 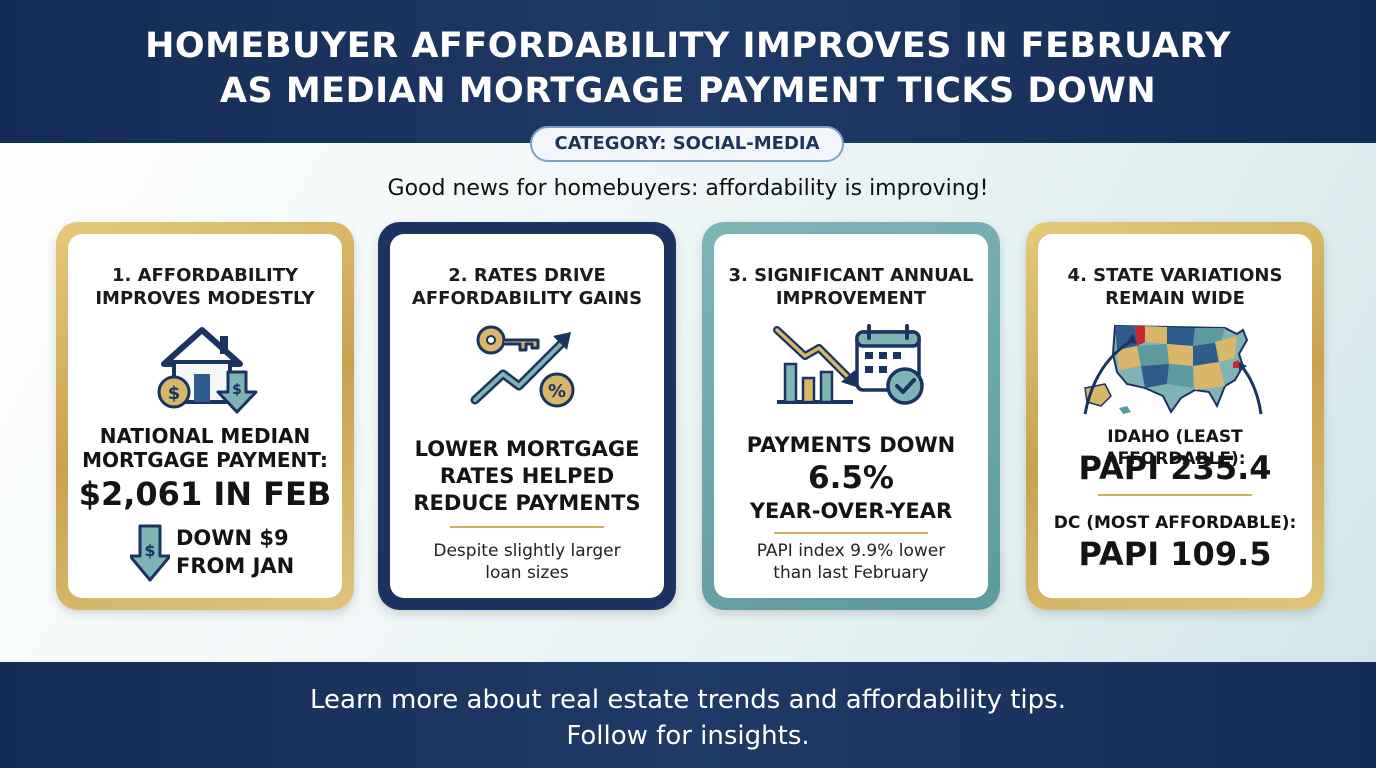 I want to click on monthly-change: DOWN $9 FROM JAN, so click(x=246, y=552).